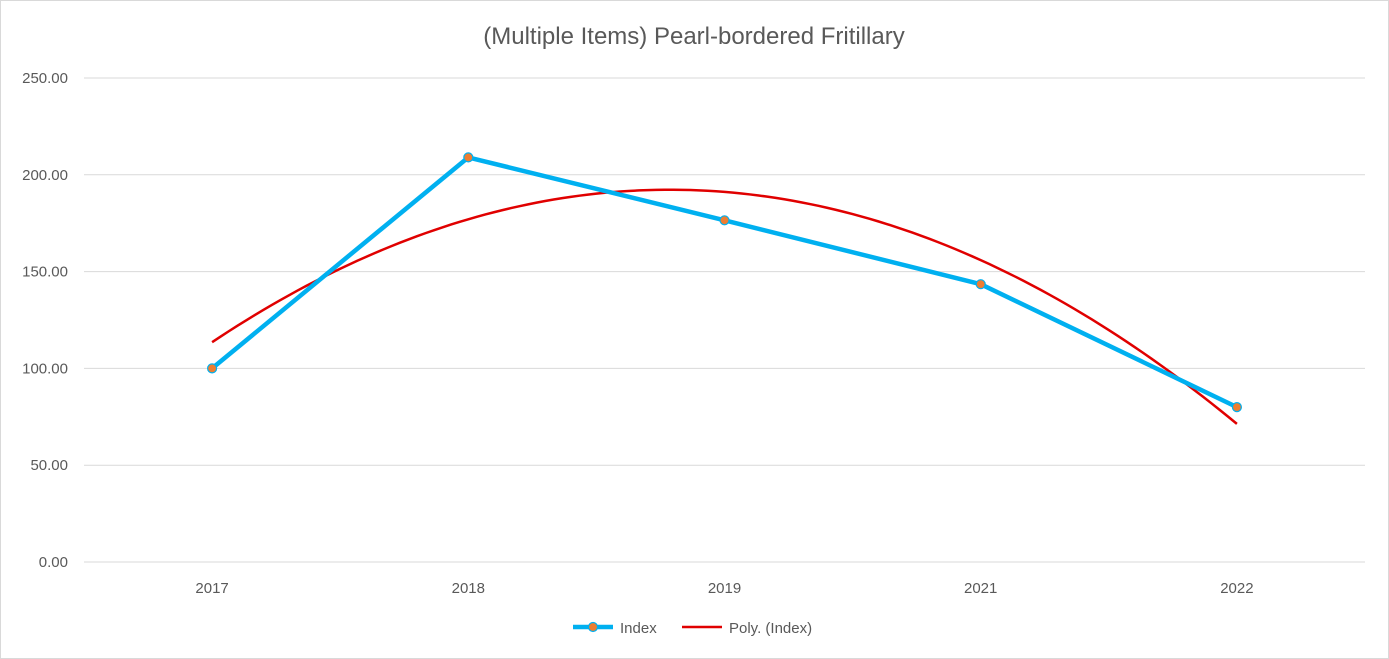 Image resolution: width=1389 pixels, height=659 pixels. I want to click on legend-trendline-label: Poly. (Index), so click(770, 628).